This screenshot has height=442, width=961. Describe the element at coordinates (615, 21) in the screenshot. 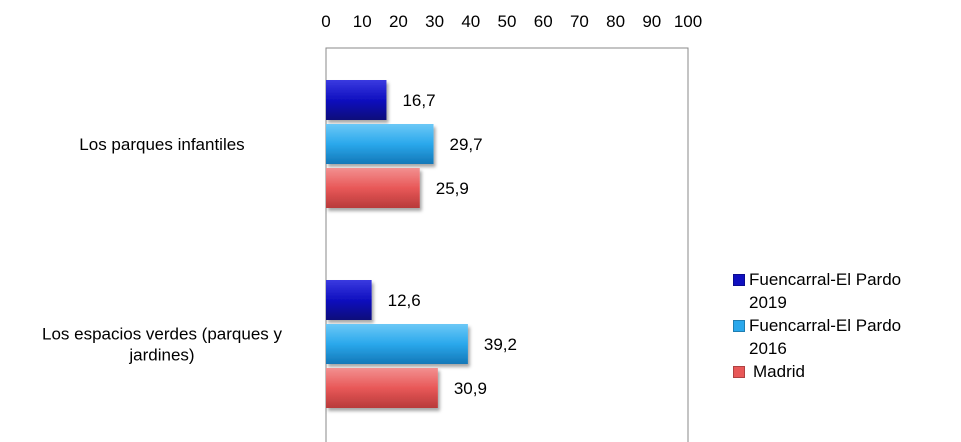

I see `x-tick-label: 80` at that location.